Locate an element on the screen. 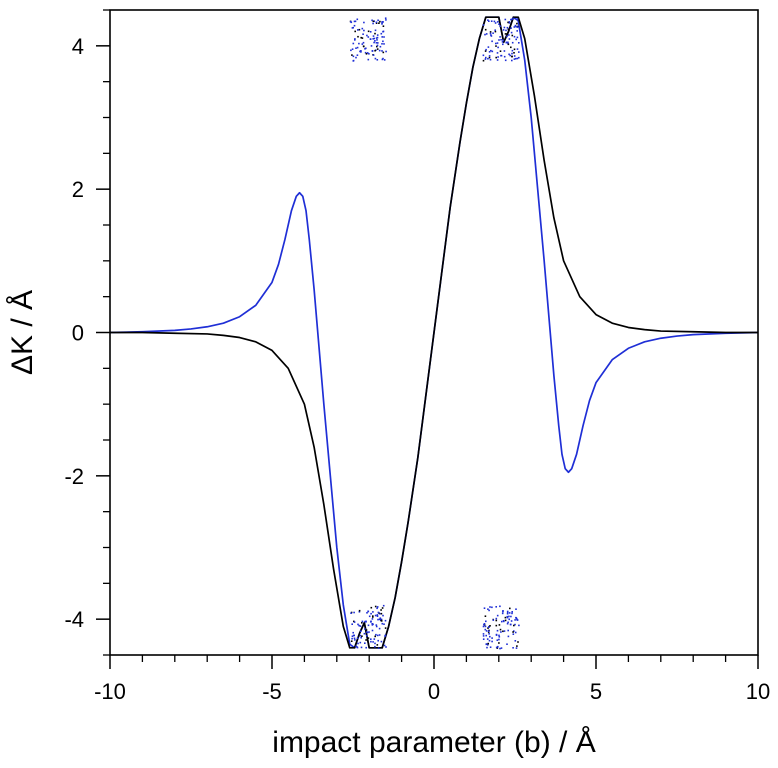 The height and width of the screenshot is (768, 778). y-tick-label: 4 is located at coordinates (78, 46).